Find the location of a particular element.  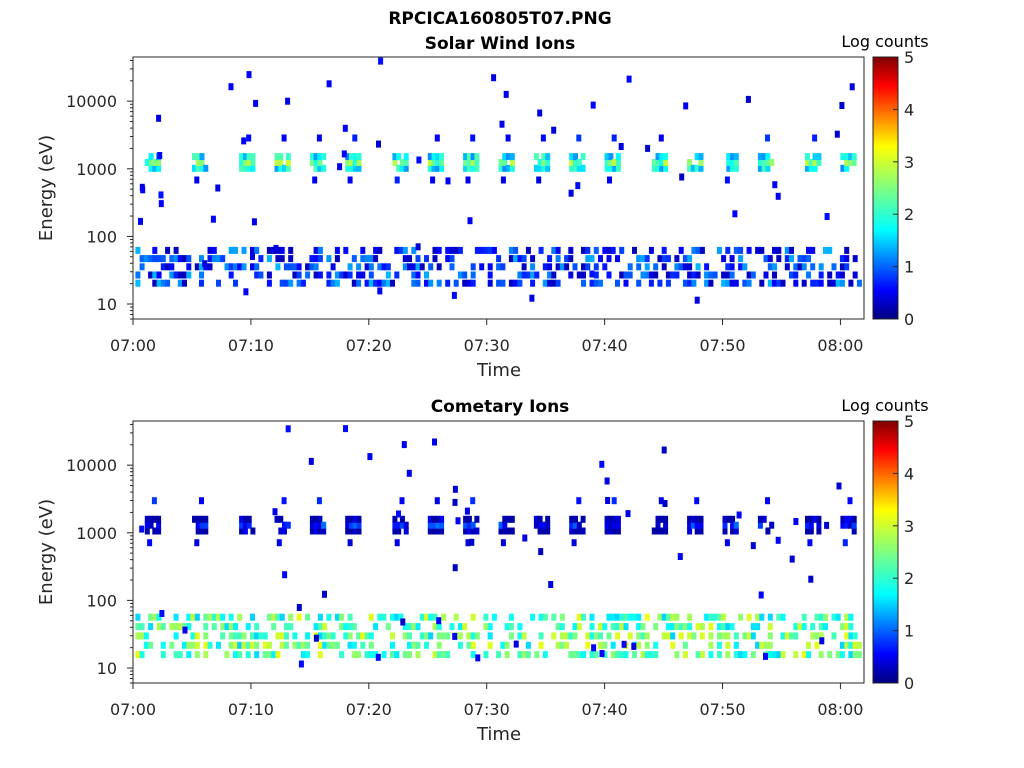

colorbar-tick-label: 3 is located at coordinates (909, 162).